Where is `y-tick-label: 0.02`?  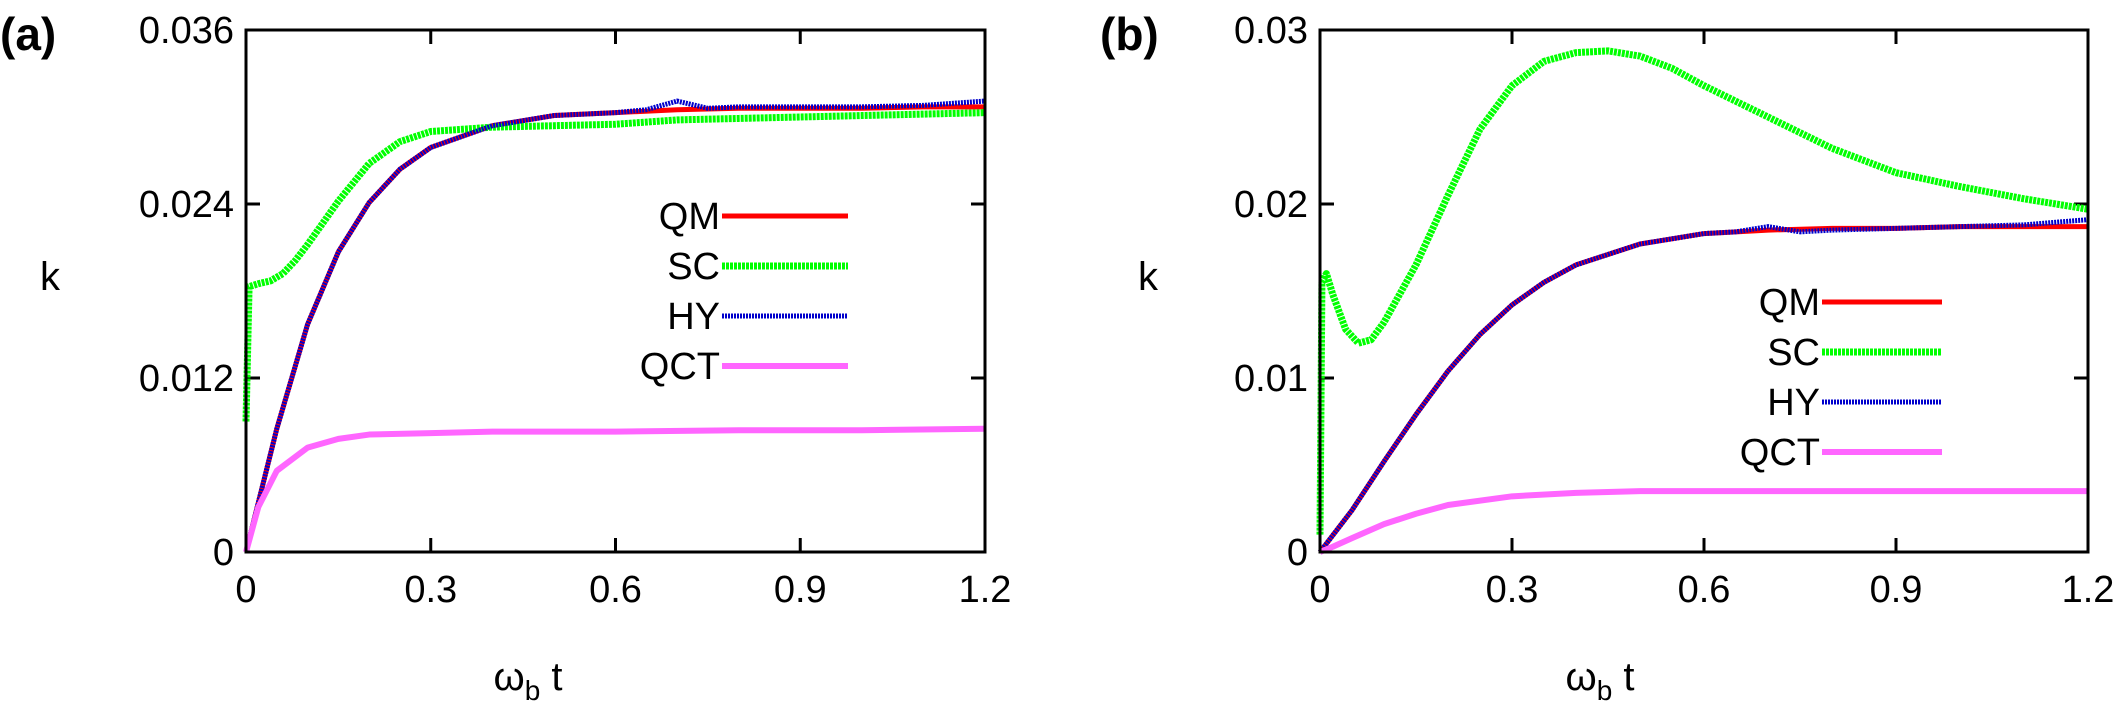
y-tick-label: 0.02 is located at coordinates (1271, 205).